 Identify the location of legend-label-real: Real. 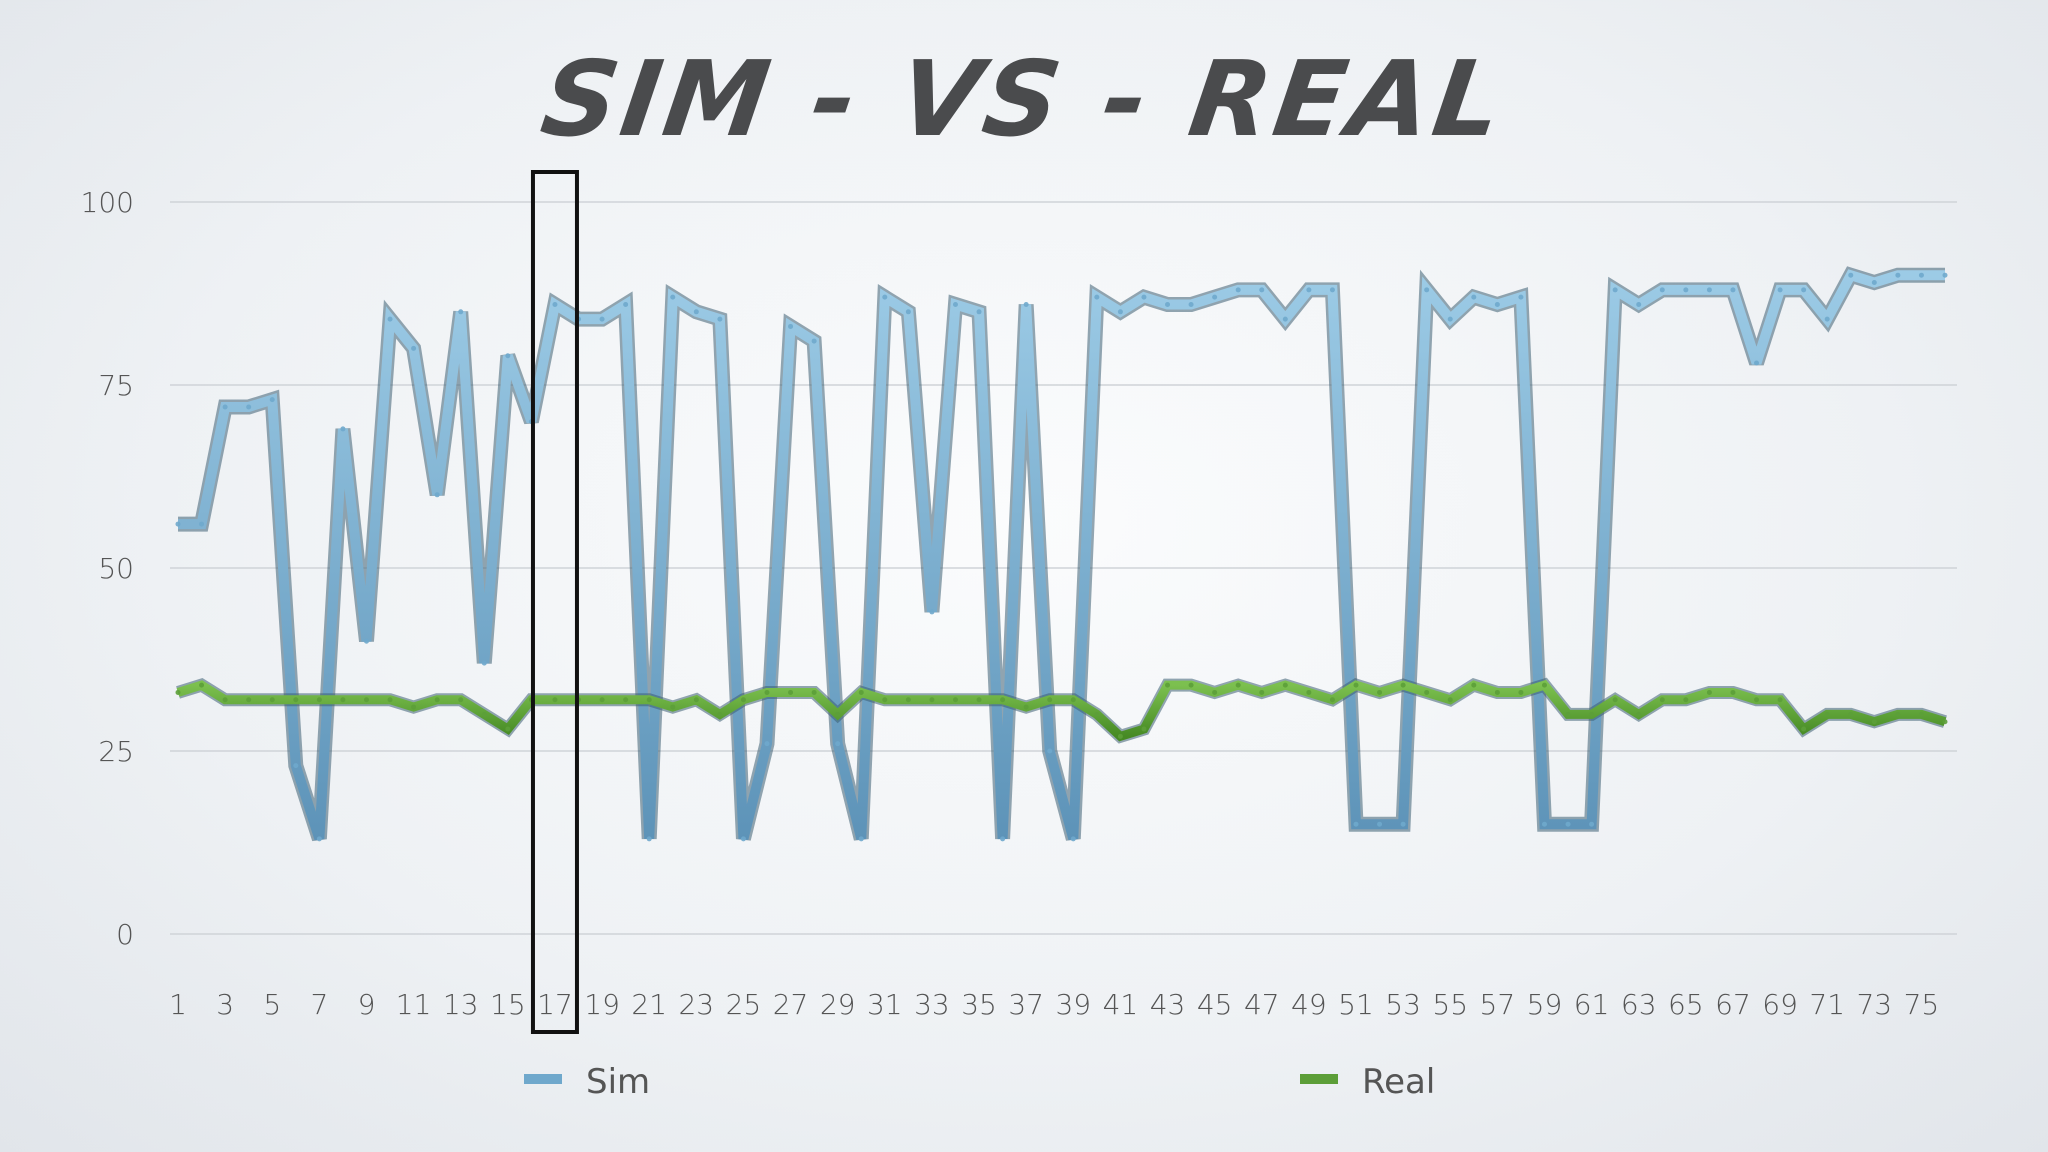
(1398, 1082).